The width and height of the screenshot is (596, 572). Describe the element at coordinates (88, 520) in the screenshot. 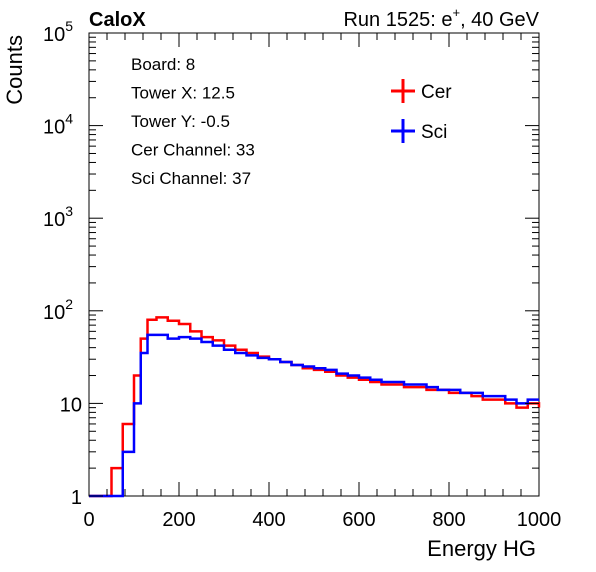

I see `x-tick-label: 0` at that location.